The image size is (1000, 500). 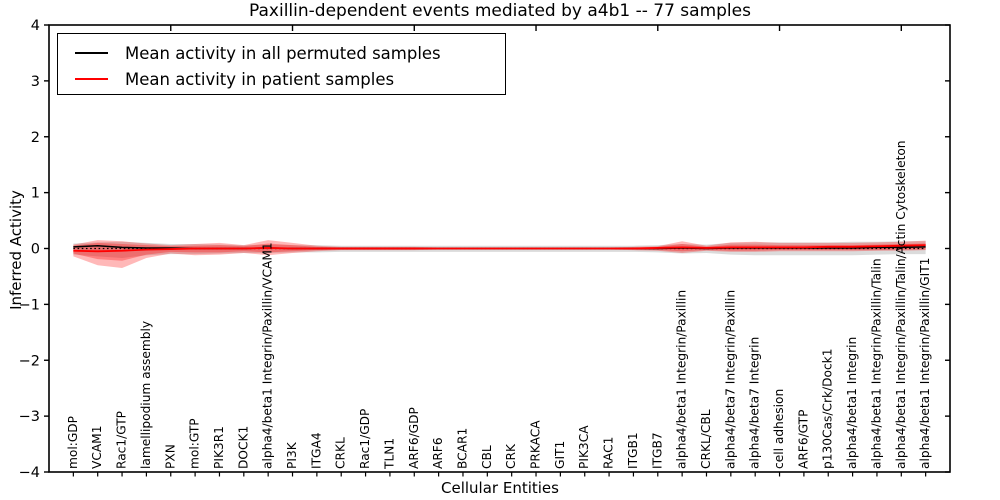 I want to click on x-tick-label: DOCK1, so click(x=243, y=447).